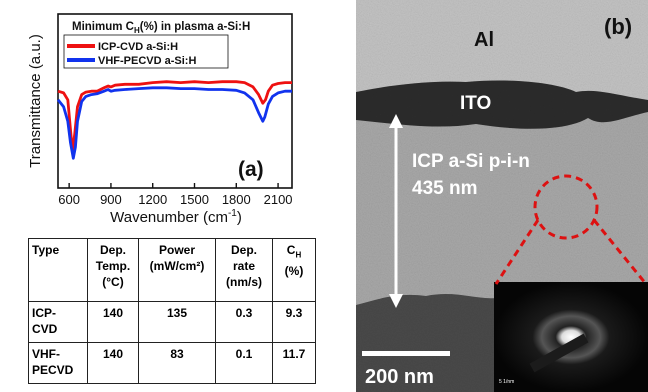 The image size is (648, 392). I want to click on panel-b-label: (b), so click(618, 26).